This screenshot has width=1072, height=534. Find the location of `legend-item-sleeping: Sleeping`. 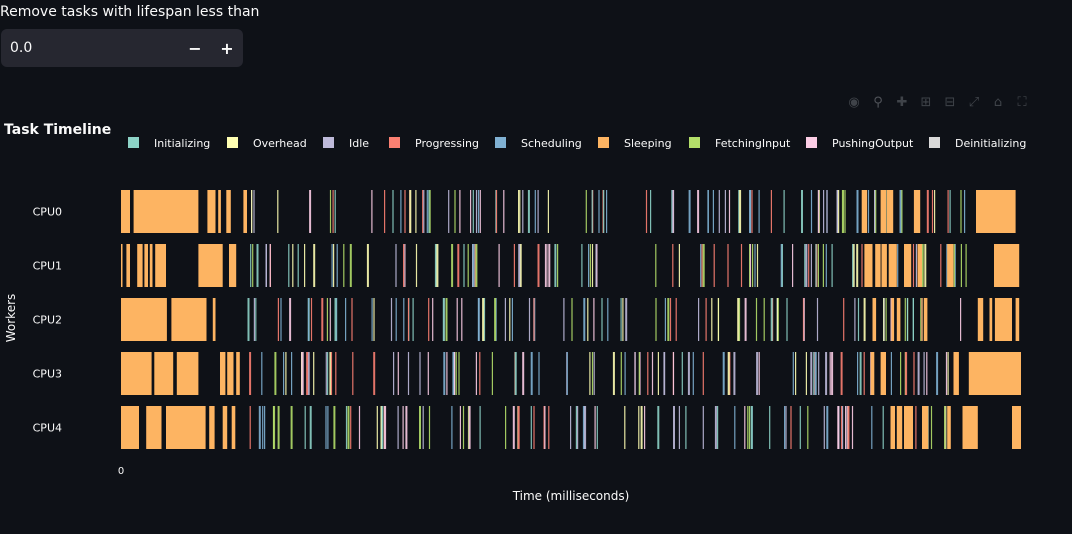

legend-item-sleeping: Sleeping is located at coordinates (635, 143).